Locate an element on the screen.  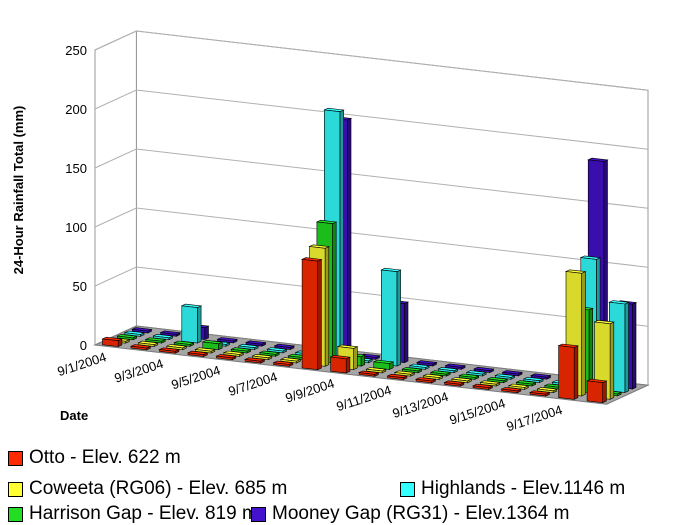
x-tick-label: 9/15/2004 is located at coordinates (478, 411).